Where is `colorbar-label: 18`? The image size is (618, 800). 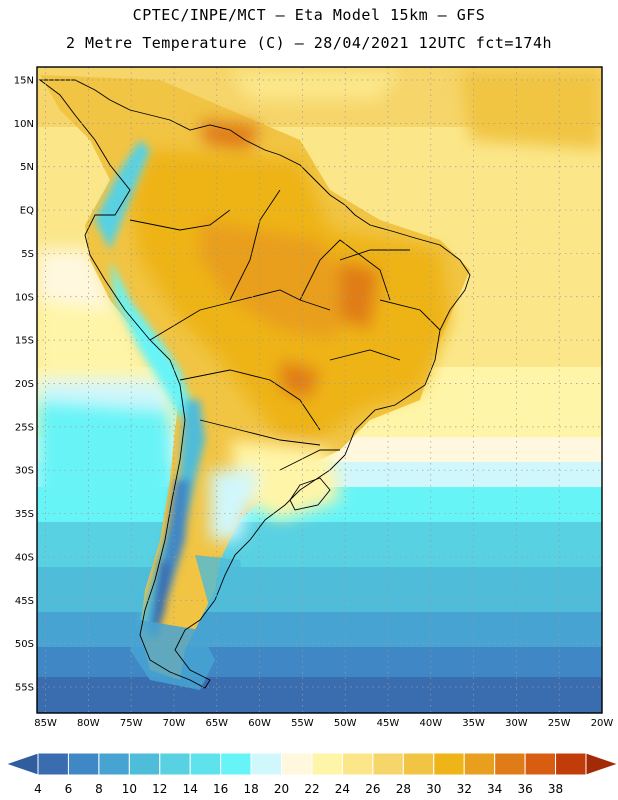
colorbar-label: 18 is located at coordinates (250, 789).